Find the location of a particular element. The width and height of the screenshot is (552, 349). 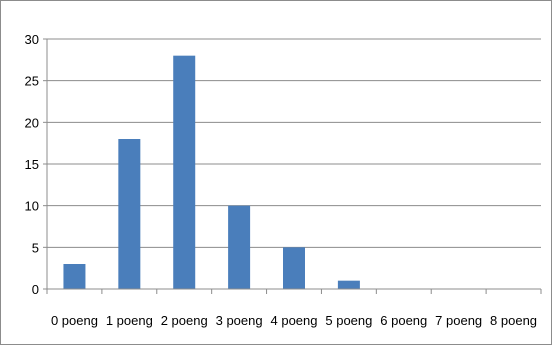

y-tick-label: 20 is located at coordinates (32, 122).